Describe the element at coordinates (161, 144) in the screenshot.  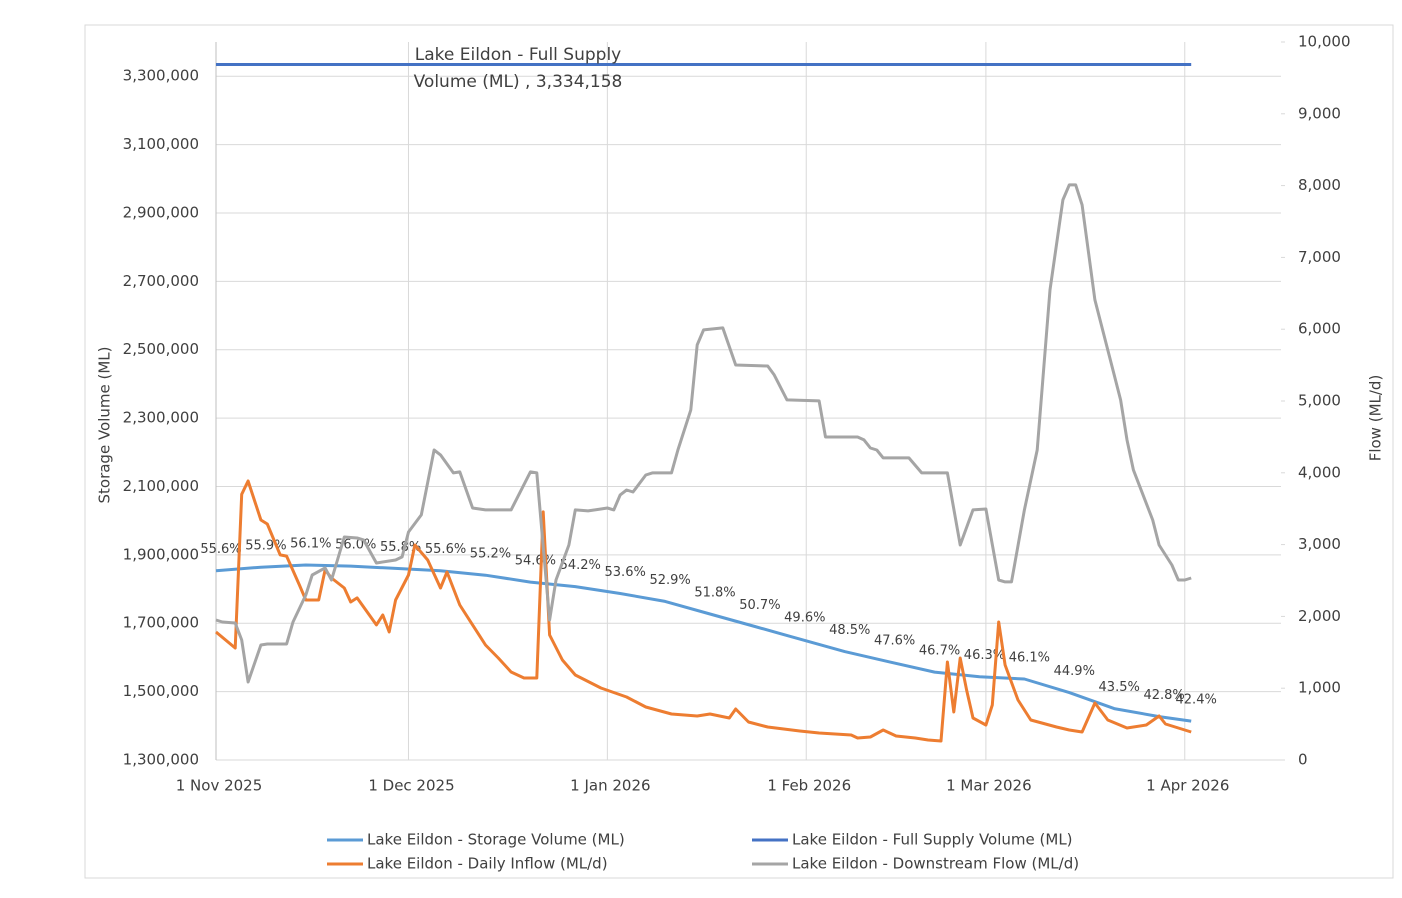
I see `y-tick-label: 3,100,000` at that location.